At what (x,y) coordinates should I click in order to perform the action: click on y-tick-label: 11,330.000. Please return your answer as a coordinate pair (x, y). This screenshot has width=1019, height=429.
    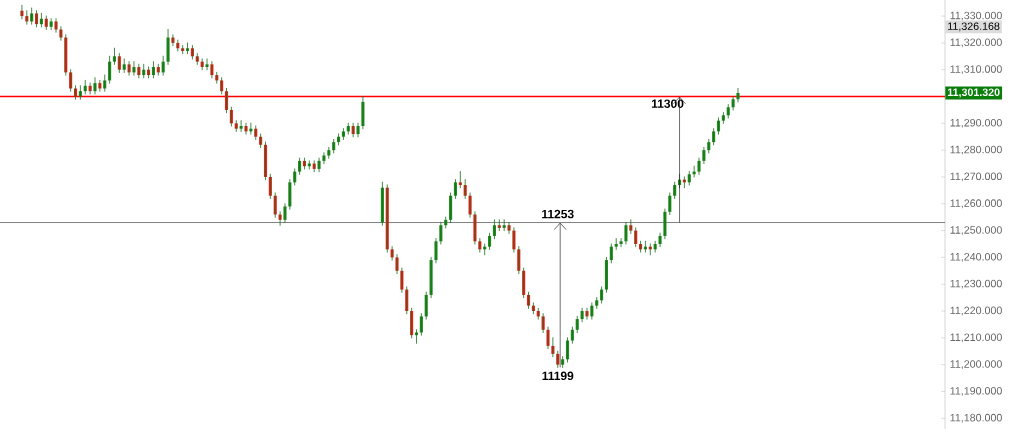
    Looking at the image, I should click on (976, 16).